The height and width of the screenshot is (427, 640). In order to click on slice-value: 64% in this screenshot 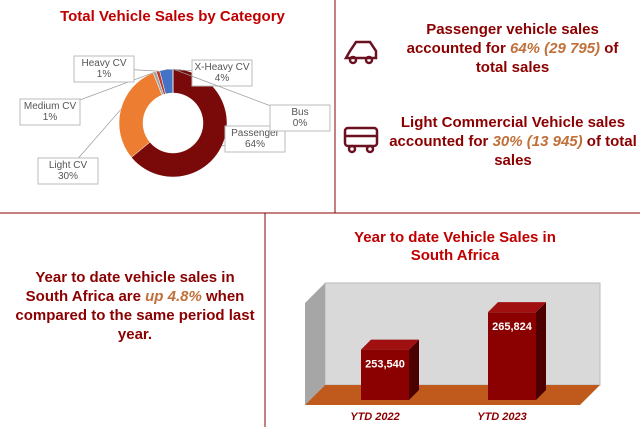, I will do `click(255, 144)`.